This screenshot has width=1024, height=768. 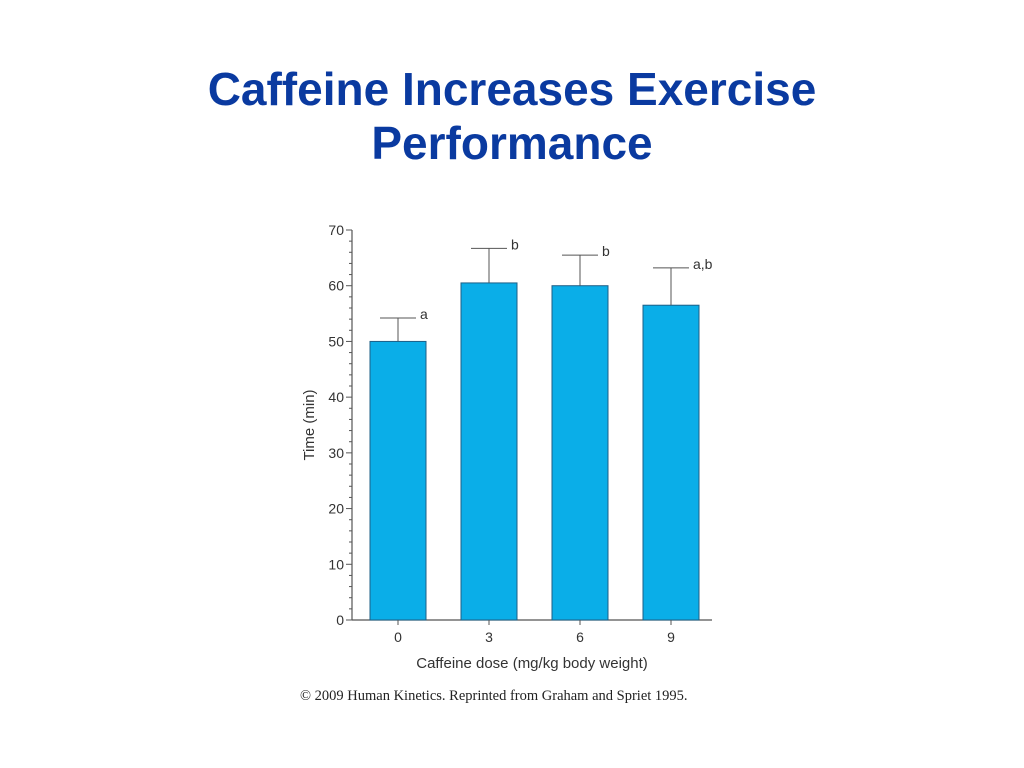 What do you see at coordinates (671, 637) in the screenshot?
I see `x-tick-label: 9` at bounding box center [671, 637].